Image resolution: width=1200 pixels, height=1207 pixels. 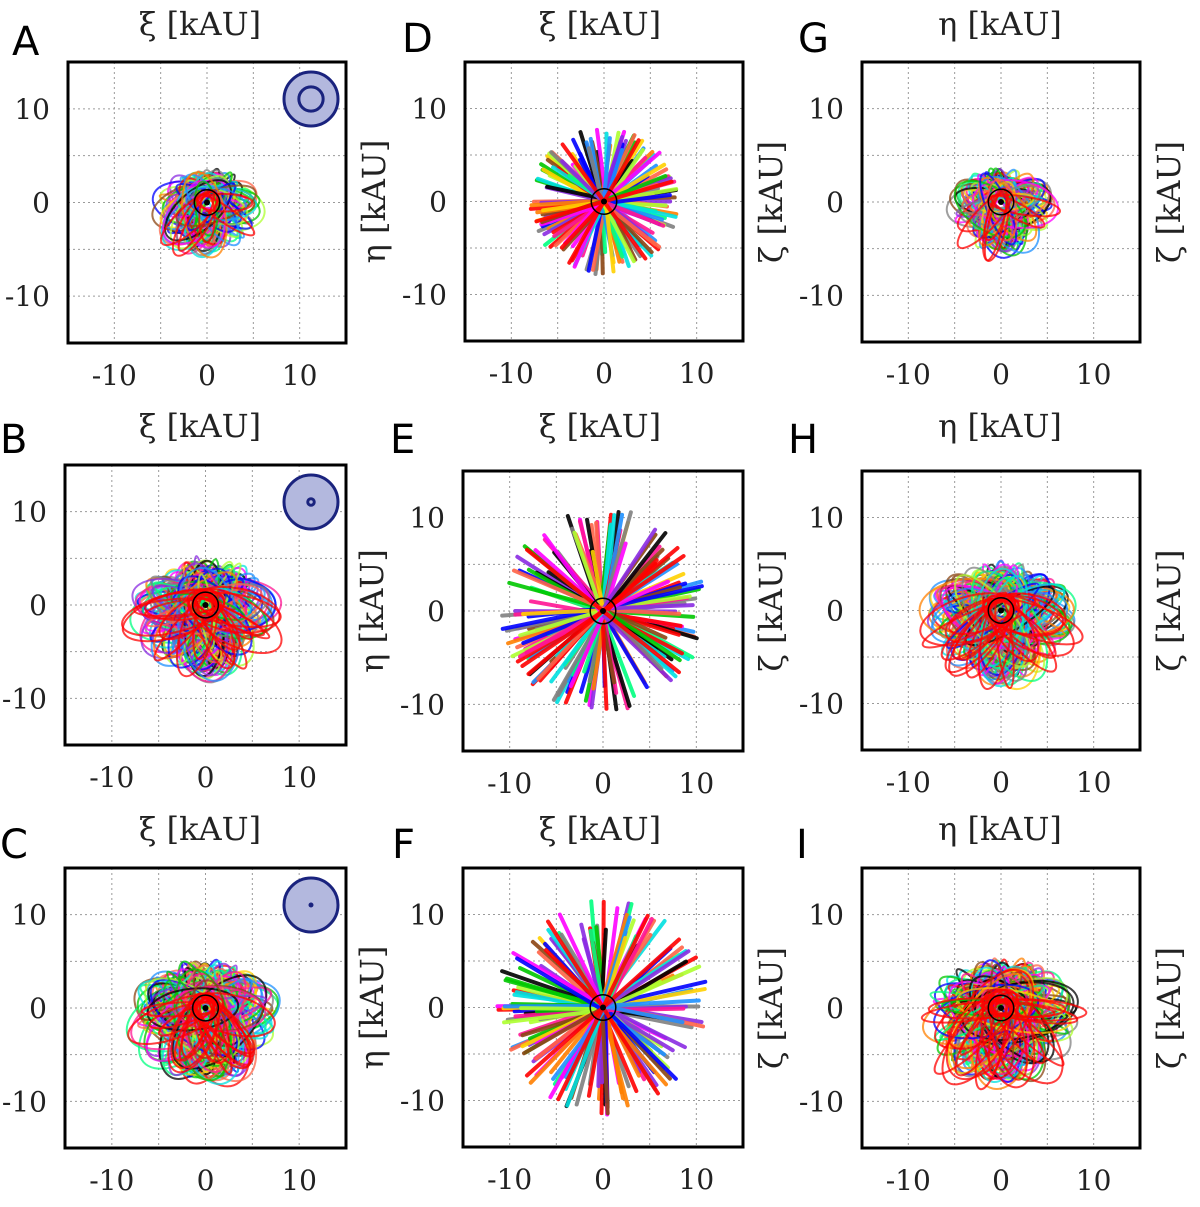 I want to click on panel-letter: D, so click(x=417, y=39).